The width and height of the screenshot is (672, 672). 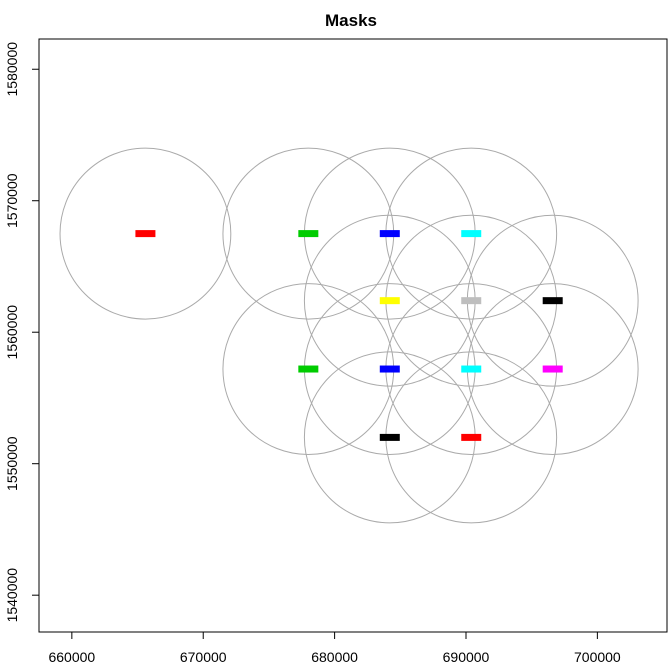 I want to click on y-tick-label: 1540000, so click(x=12, y=595).